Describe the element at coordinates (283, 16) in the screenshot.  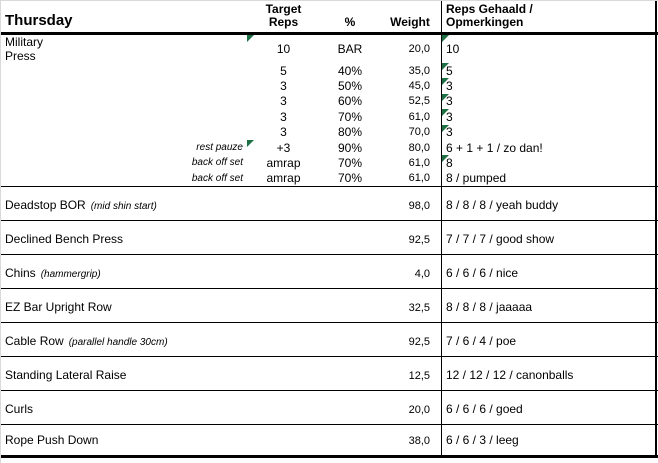
I see `target-reps-header-cell: Target Reps` at that location.